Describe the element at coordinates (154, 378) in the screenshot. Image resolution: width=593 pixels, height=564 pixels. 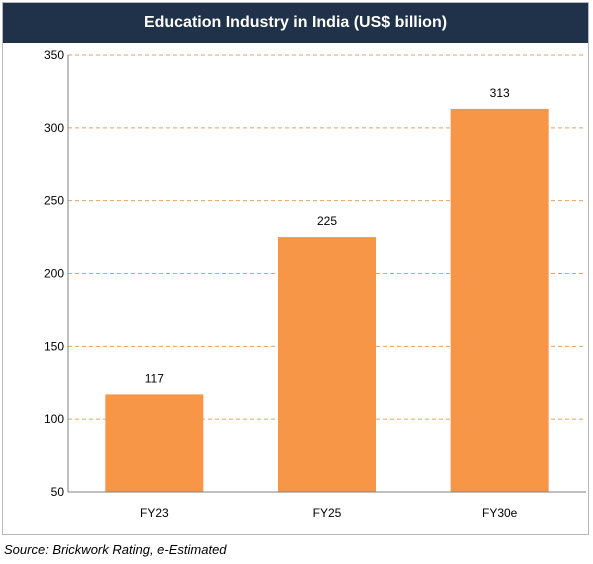
I see `data-label: 117` at that location.